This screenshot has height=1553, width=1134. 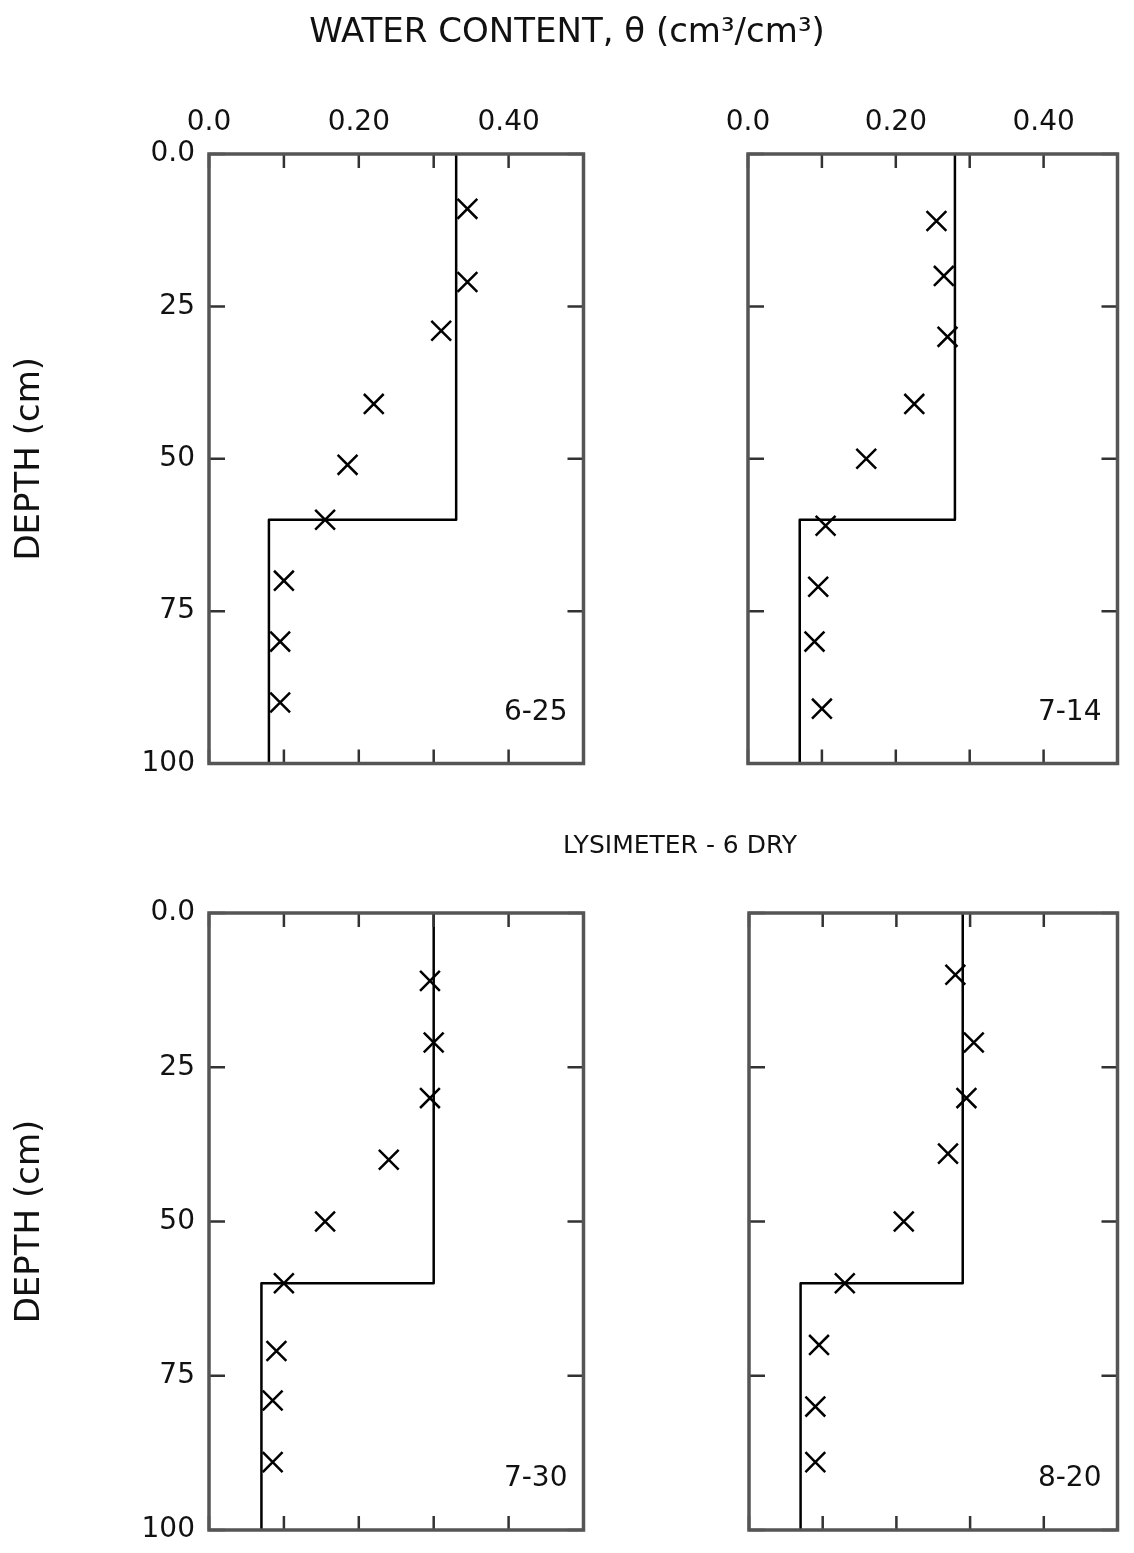 What do you see at coordinates (680, 844) in the screenshot?
I see `text: LYSIMETER - 6 DRY` at bounding box center [680, 844].